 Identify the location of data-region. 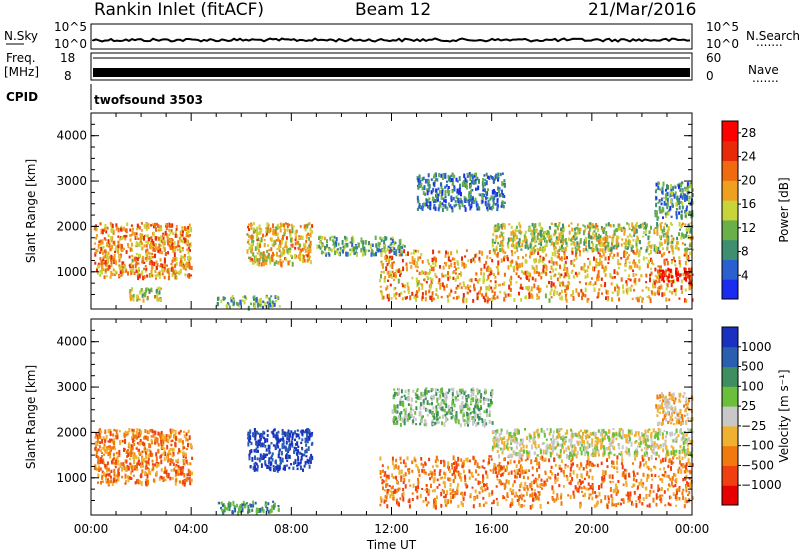
(674, 276).